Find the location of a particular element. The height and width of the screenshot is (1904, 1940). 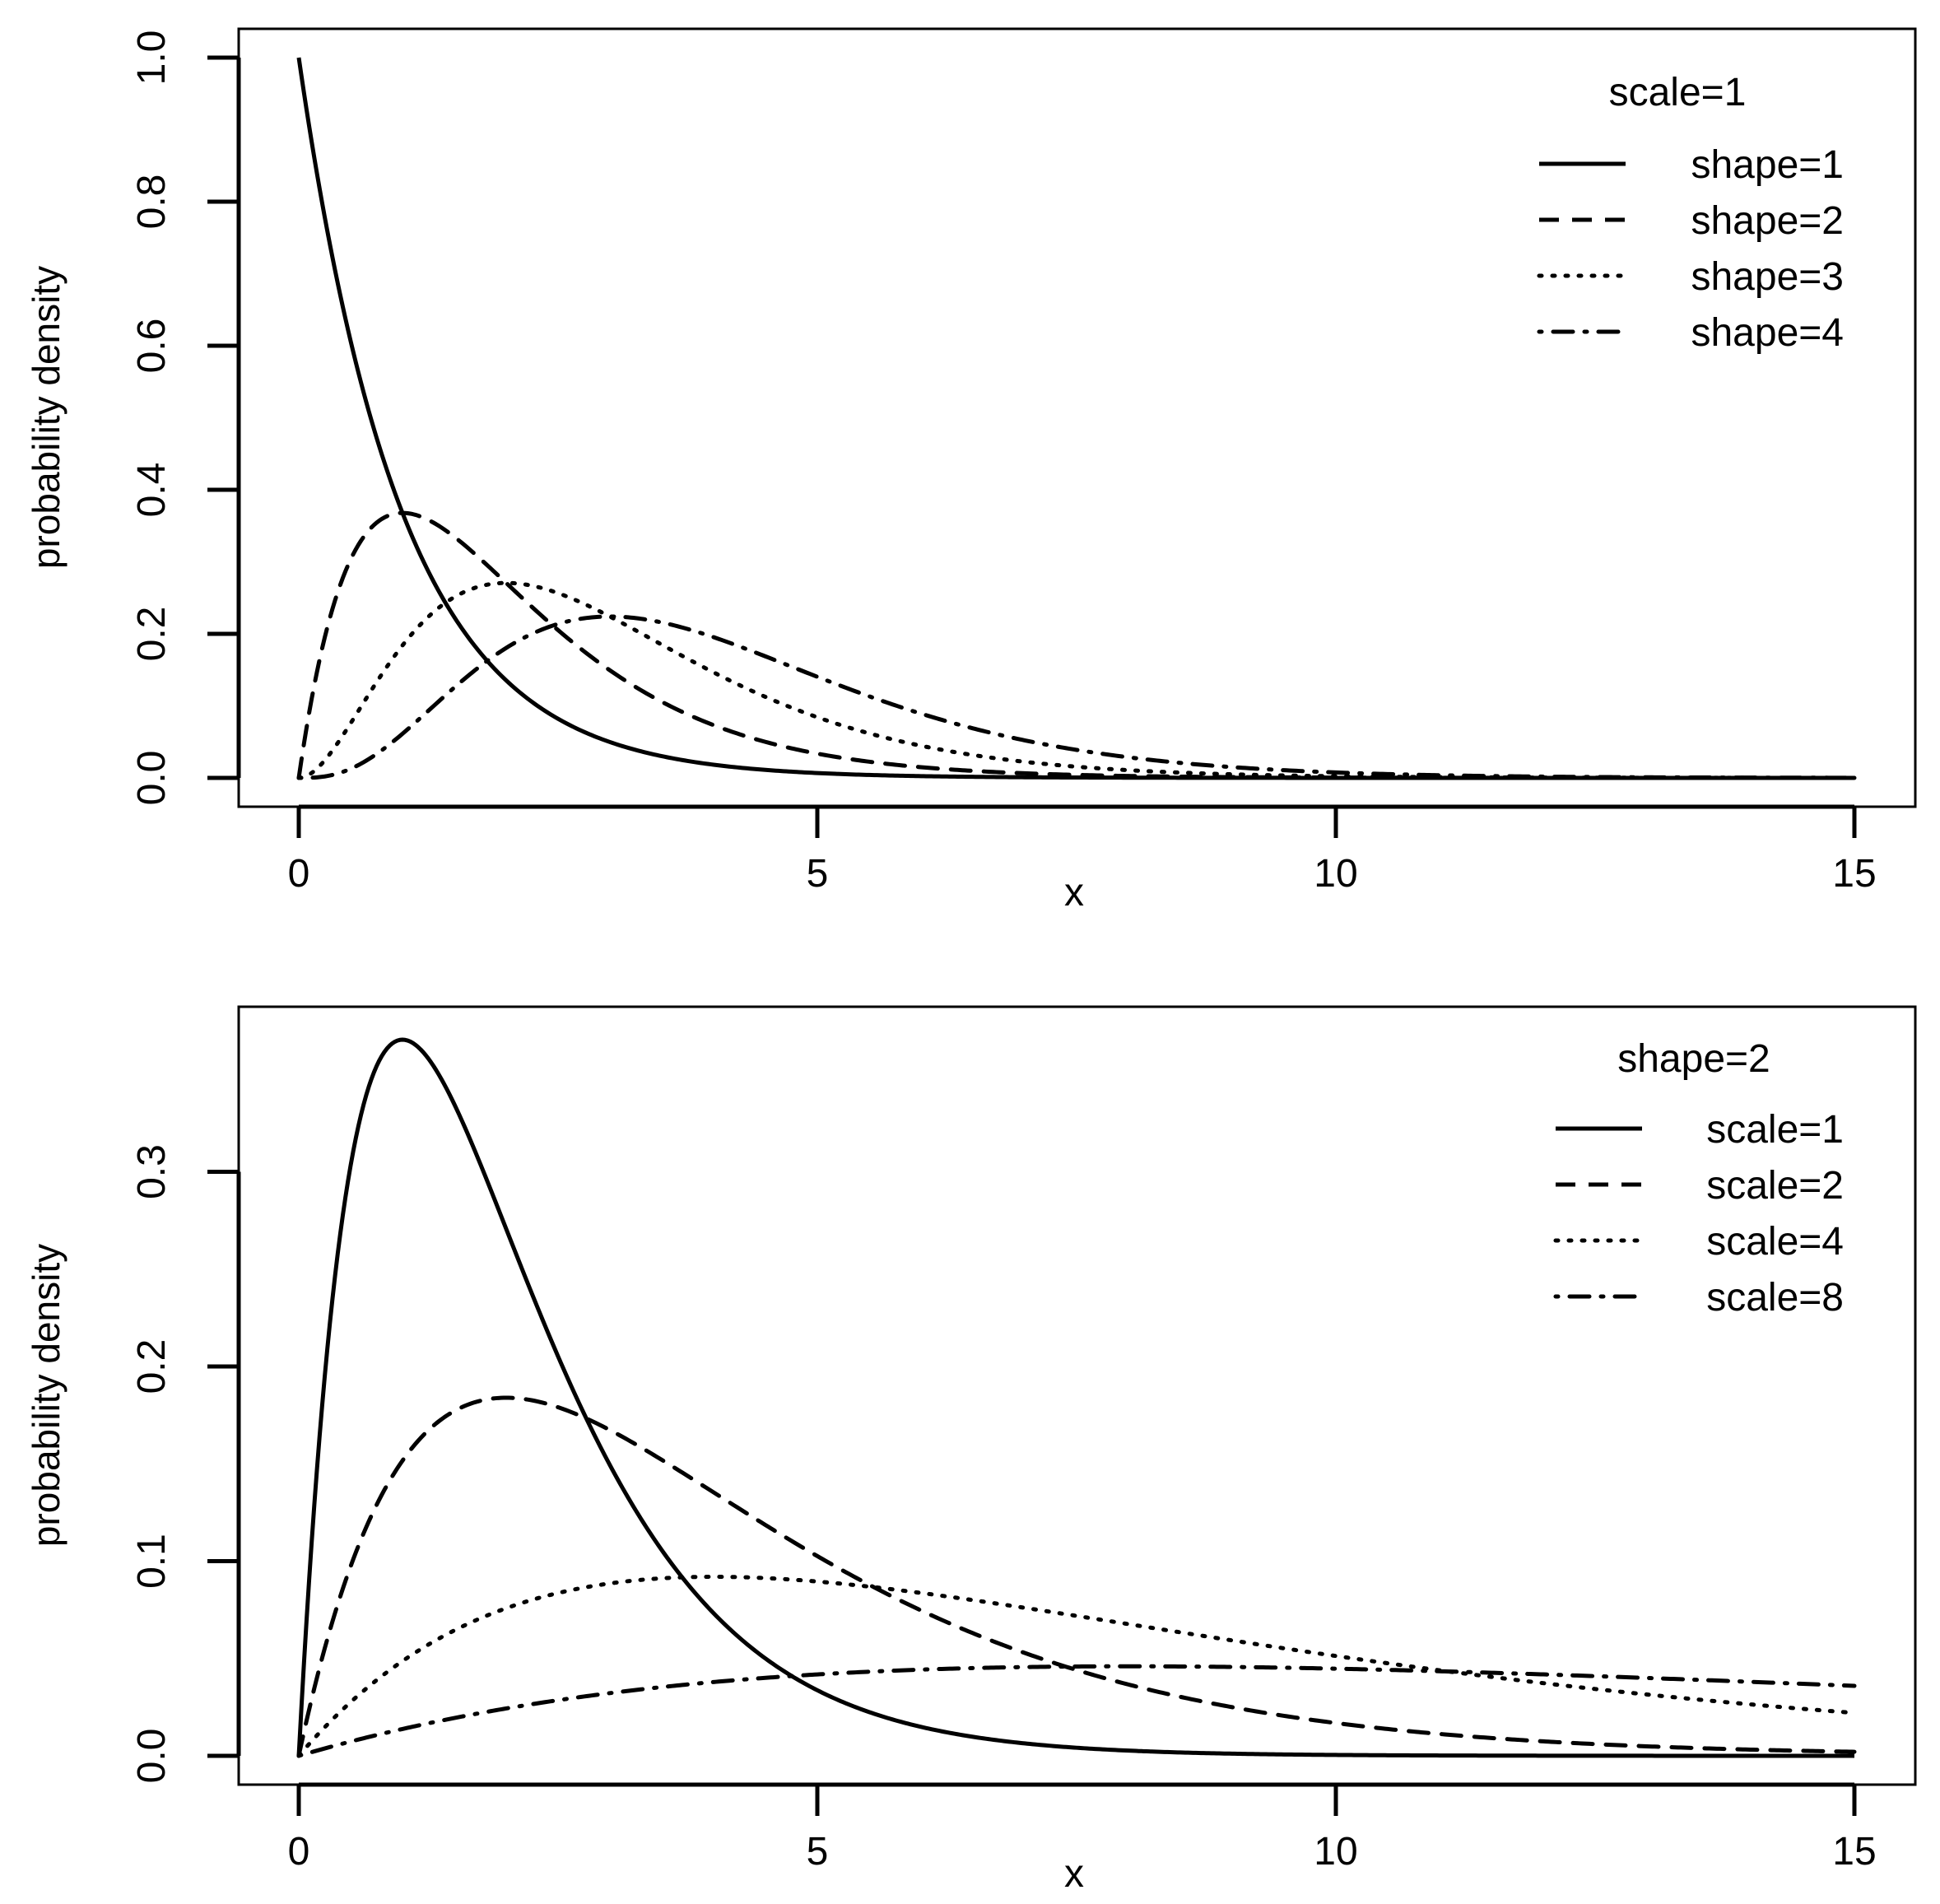

legend-label: scale=1 is located at coordinates (1775, 1130).